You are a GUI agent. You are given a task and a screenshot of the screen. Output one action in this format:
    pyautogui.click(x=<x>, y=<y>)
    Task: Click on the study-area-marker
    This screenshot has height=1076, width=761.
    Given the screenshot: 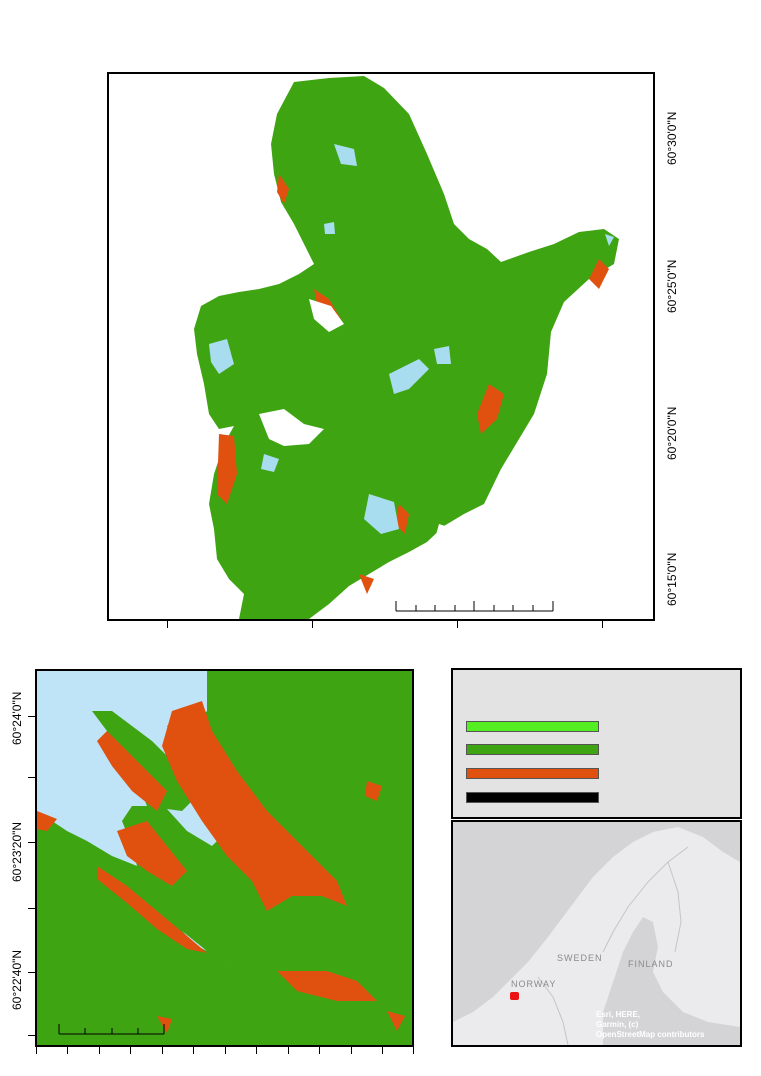 What is the action you would take?
    pyautogui.click(x=514, y=996)
    